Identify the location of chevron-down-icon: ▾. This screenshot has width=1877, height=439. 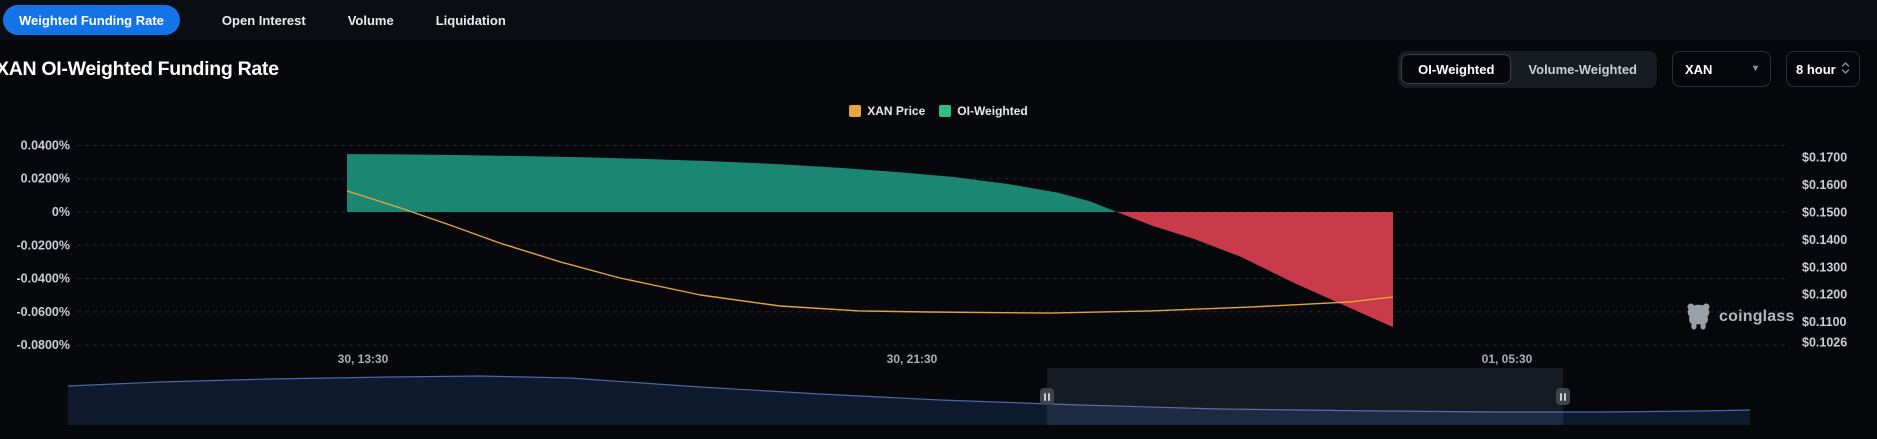
(1755, 68).